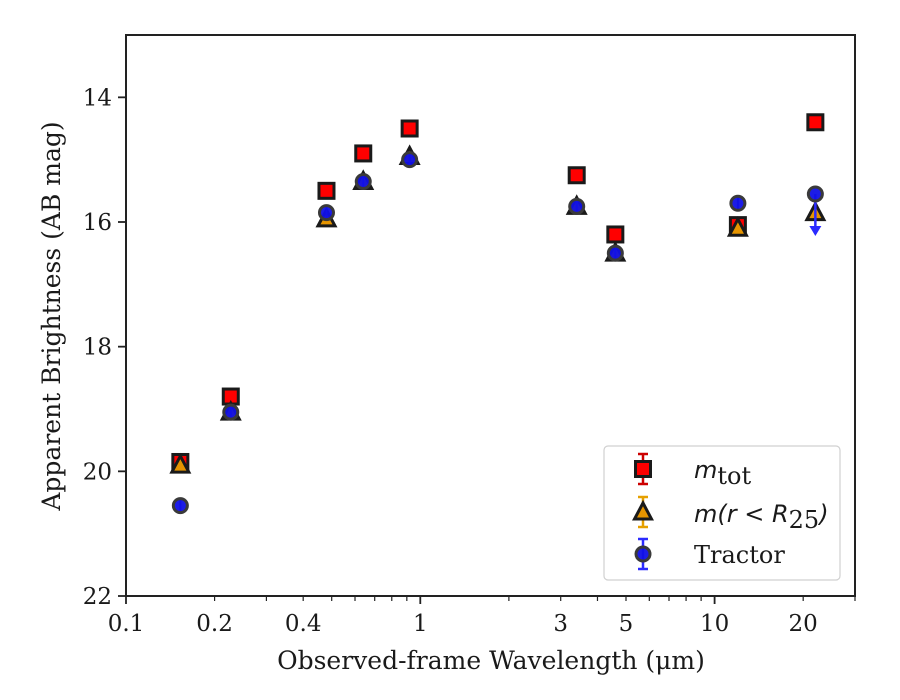 This screenshot has width=900, height=700. What do you see at coordinates (97, 597) in the screenshot?
I see `y-tick-label: 22` at bounding box center [97, 597].